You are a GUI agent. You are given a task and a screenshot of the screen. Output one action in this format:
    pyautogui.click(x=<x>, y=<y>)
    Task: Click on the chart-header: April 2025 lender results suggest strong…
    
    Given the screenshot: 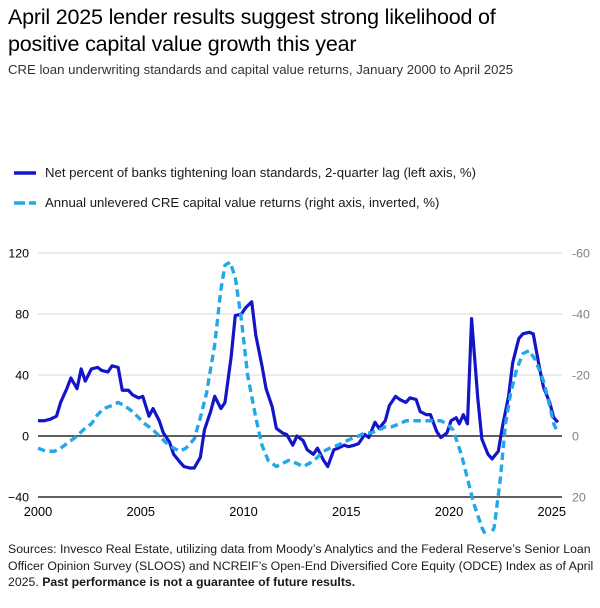 What is the action you would take?
    pyautogui.click(x=300, y=41)
    